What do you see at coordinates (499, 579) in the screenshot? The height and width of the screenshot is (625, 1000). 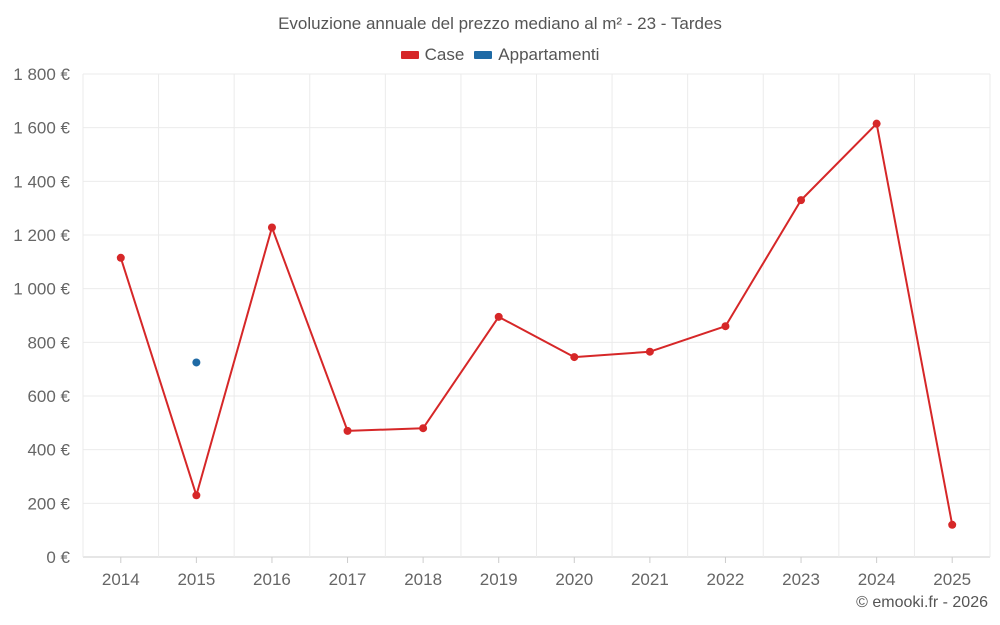 I see `x-tick-label: 2019` at bounding box center [499, 579].